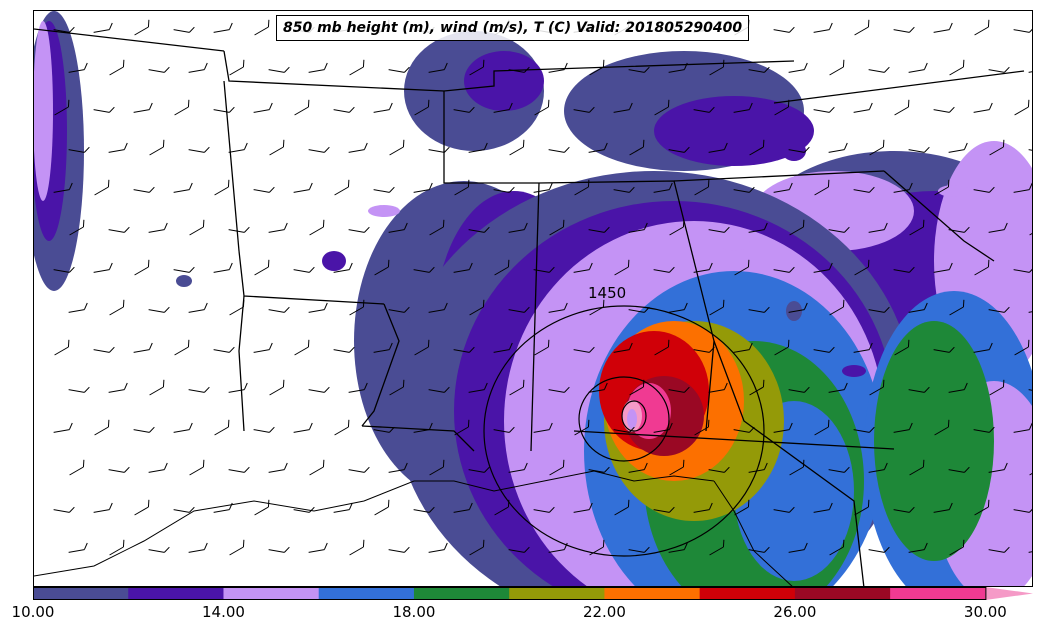 Image resolution: width=1041 pixels, height=633 pixels. What do you see at coordinates (374, 523) in the screenshot?
I see `coastline` at bounding box center [374, 523].